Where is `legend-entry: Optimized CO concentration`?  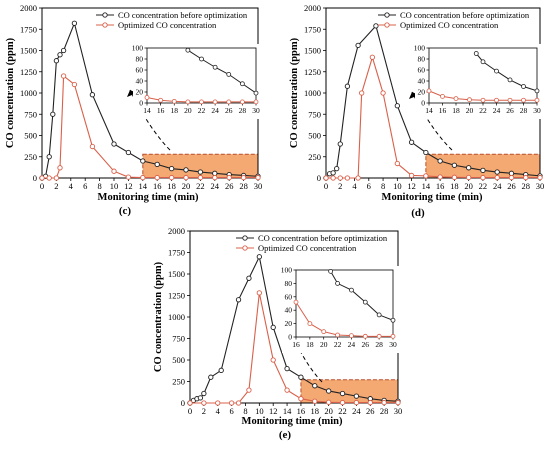 legend-entry: Optimized CO concentration is located at coordinates (167, 25).